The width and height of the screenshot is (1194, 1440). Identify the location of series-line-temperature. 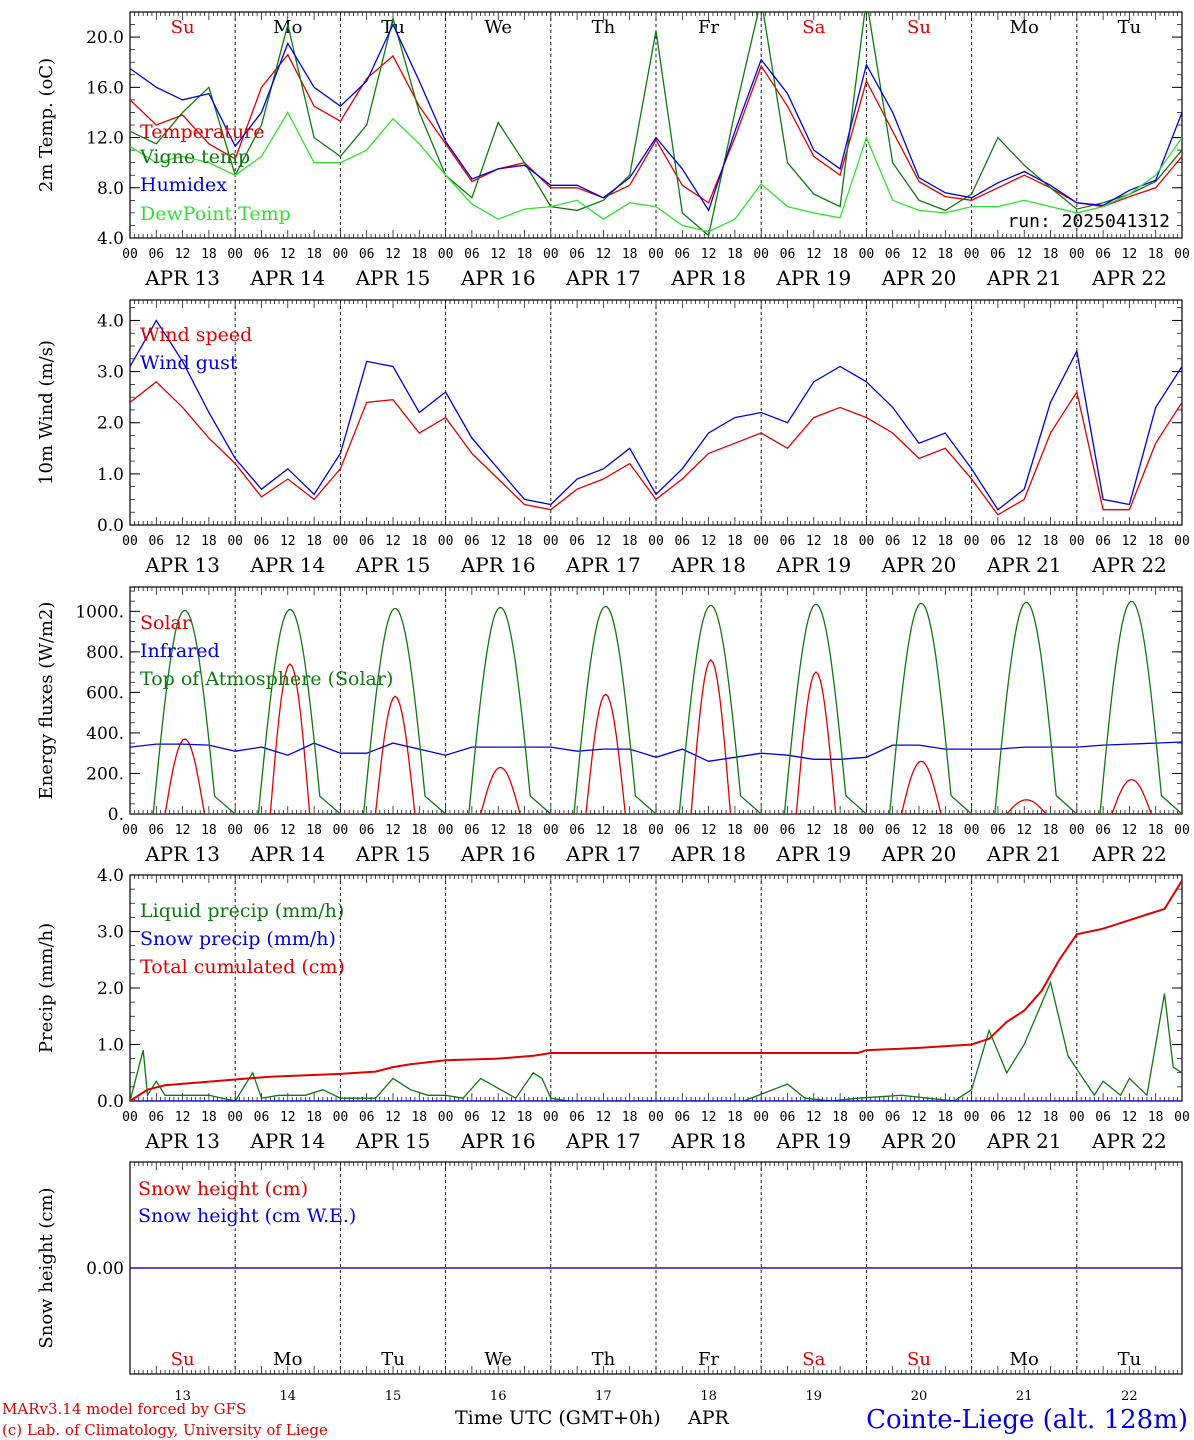
(656, 130).